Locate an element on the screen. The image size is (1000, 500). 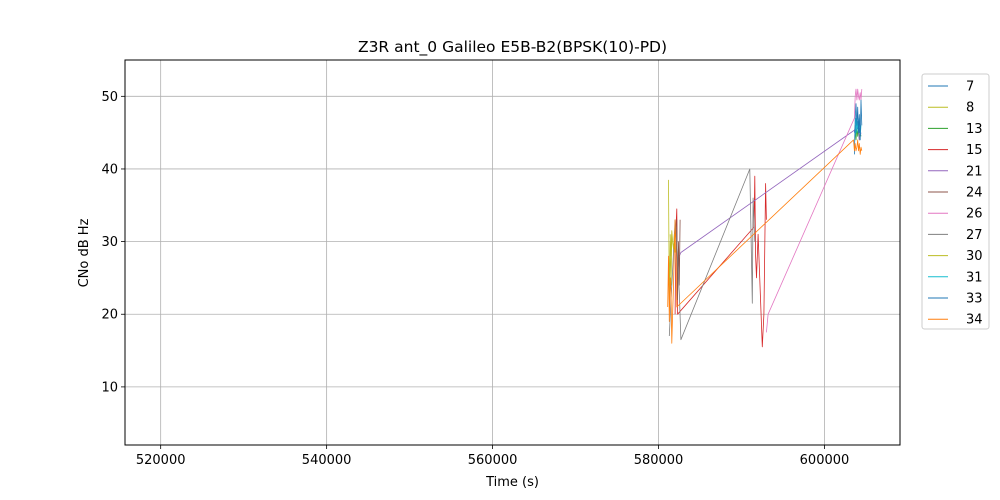
legend-label: 21 is located at coordinates (974, 171).